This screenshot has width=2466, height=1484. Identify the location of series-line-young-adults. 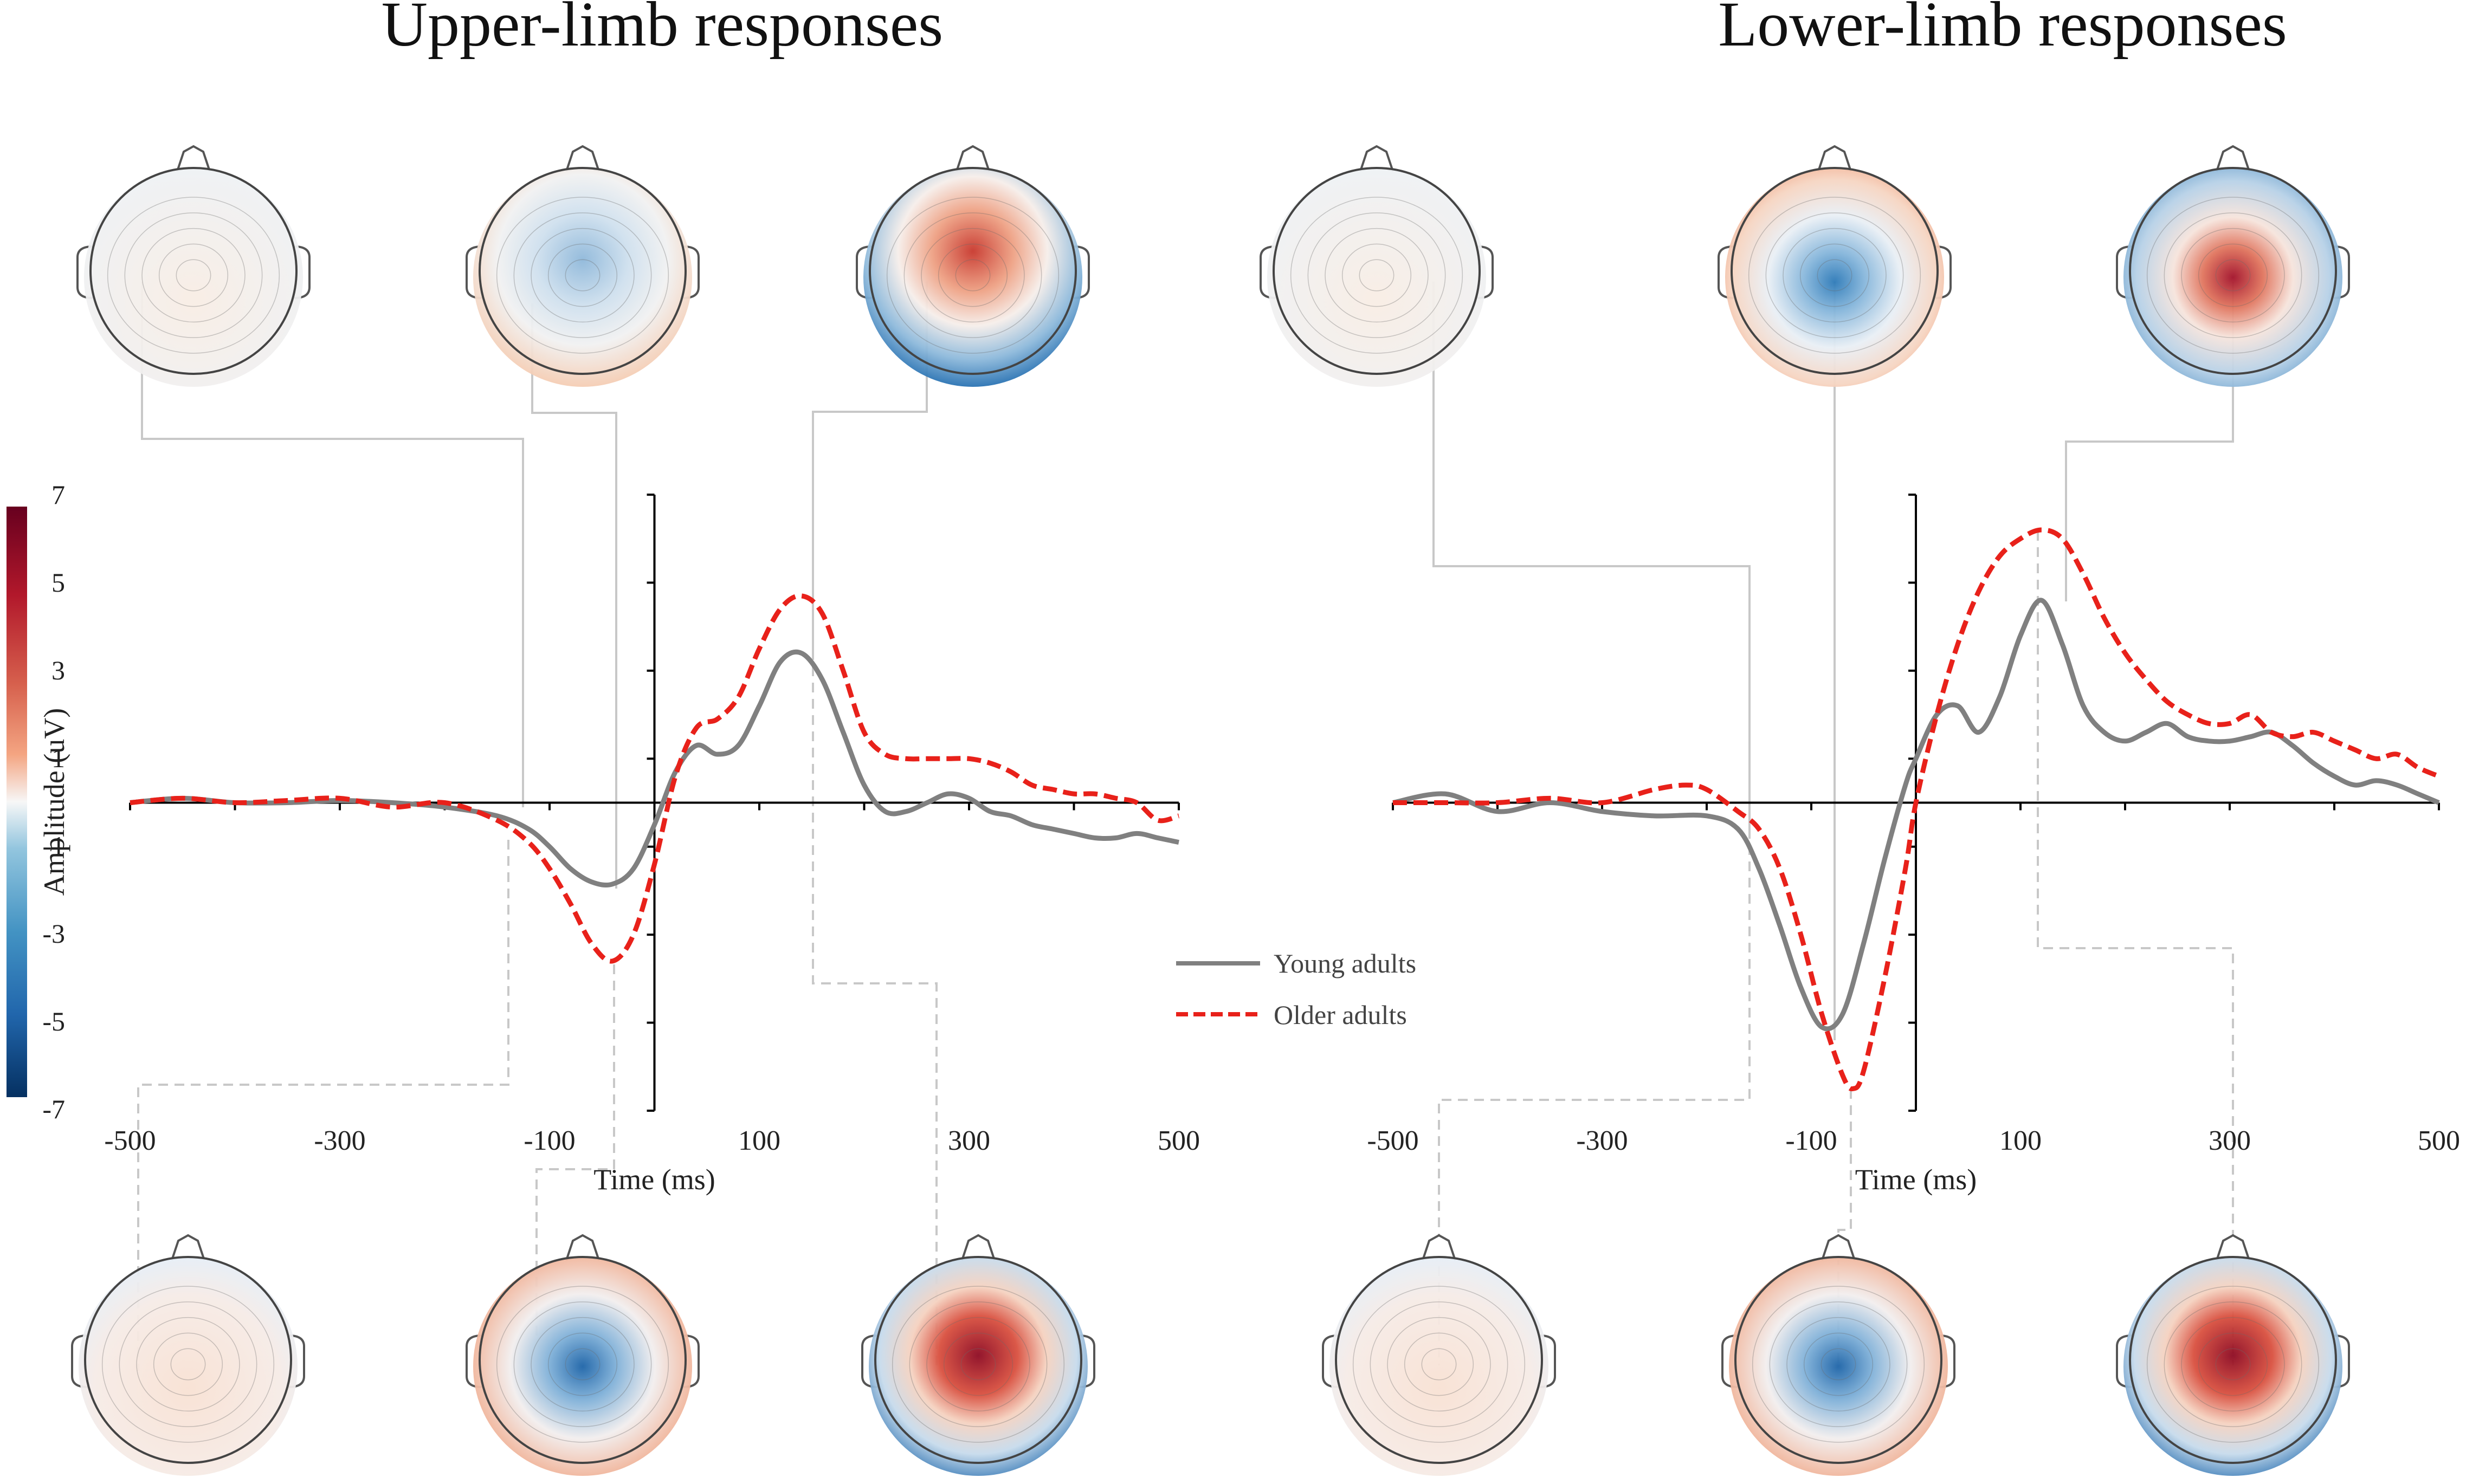
(655, 768).